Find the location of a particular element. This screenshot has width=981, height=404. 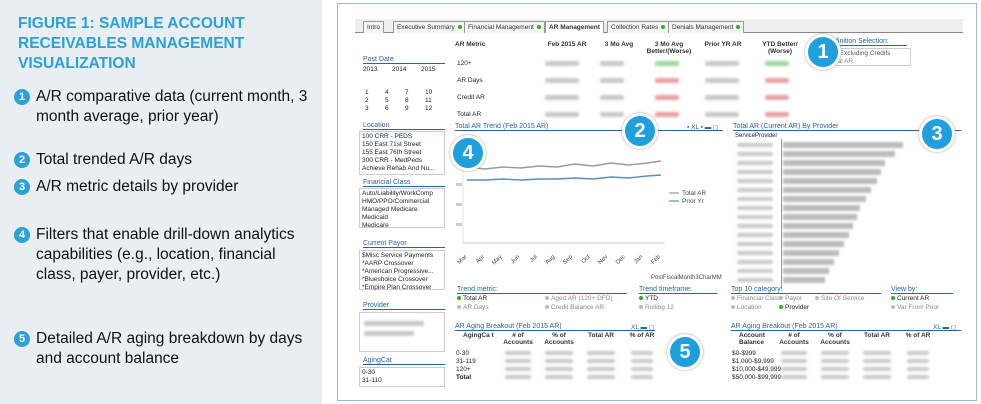

aging-header: # of Accounts is located at coordinates (794, 339).